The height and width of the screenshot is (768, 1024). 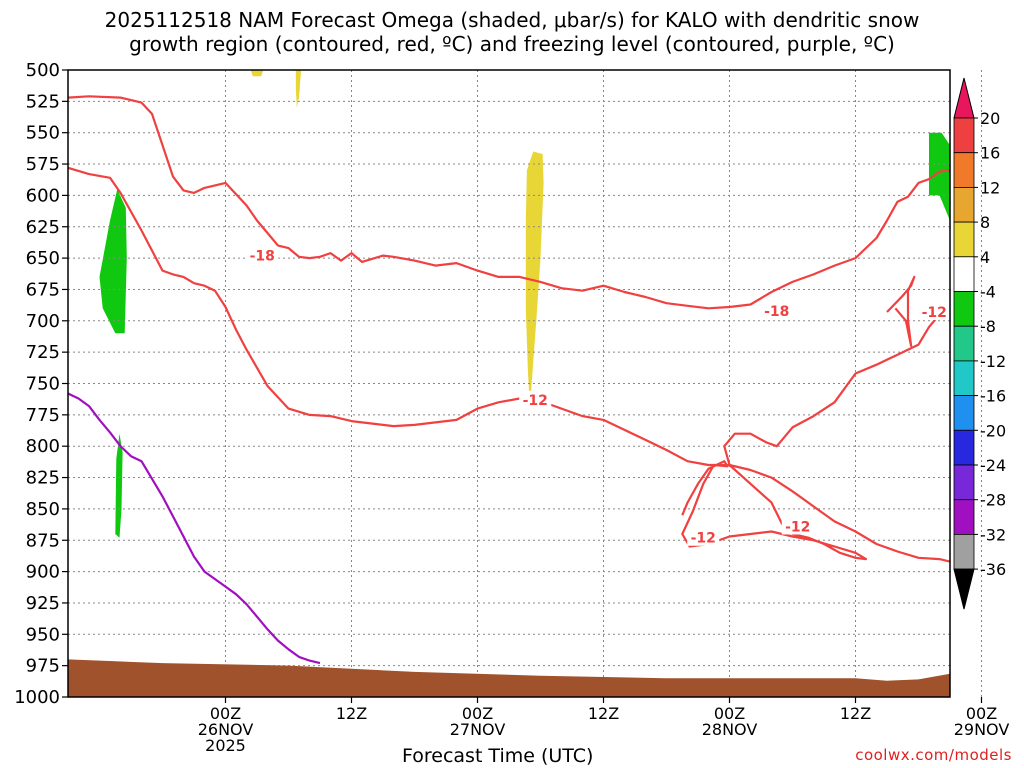 What do you see at coordinates (43, 666) in the screenshot?
I see `y-tick-label: 975` at bounding box center [43, 666].